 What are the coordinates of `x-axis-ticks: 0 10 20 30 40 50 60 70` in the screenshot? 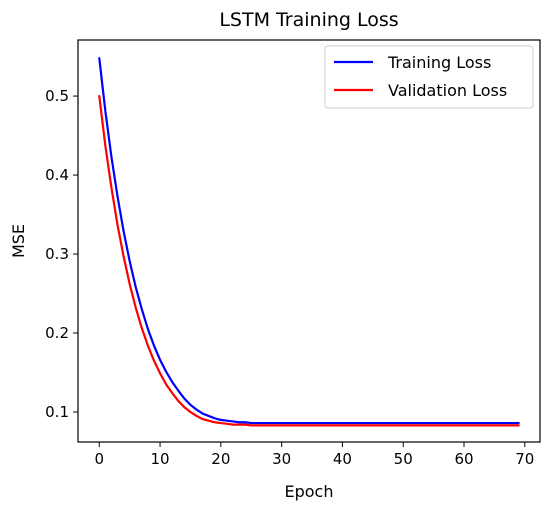 It's located at (314, 455).